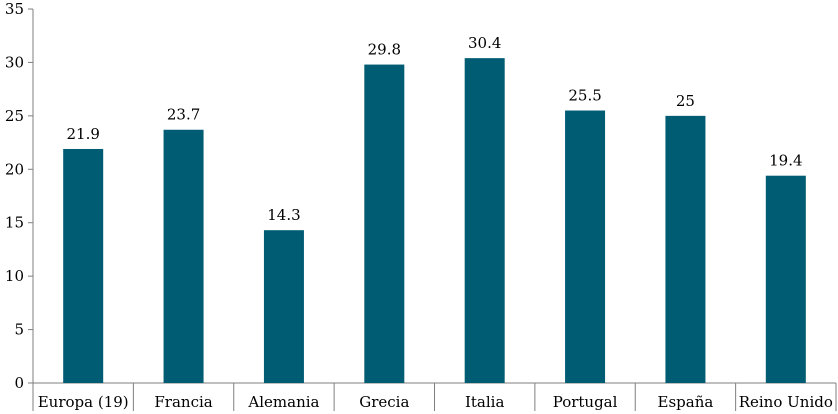 This screenshot has width=838, height=414. Describe the element at coordinates (786, 402) in the screenshot. I see `x-category-label: Reino Unido` at that location.